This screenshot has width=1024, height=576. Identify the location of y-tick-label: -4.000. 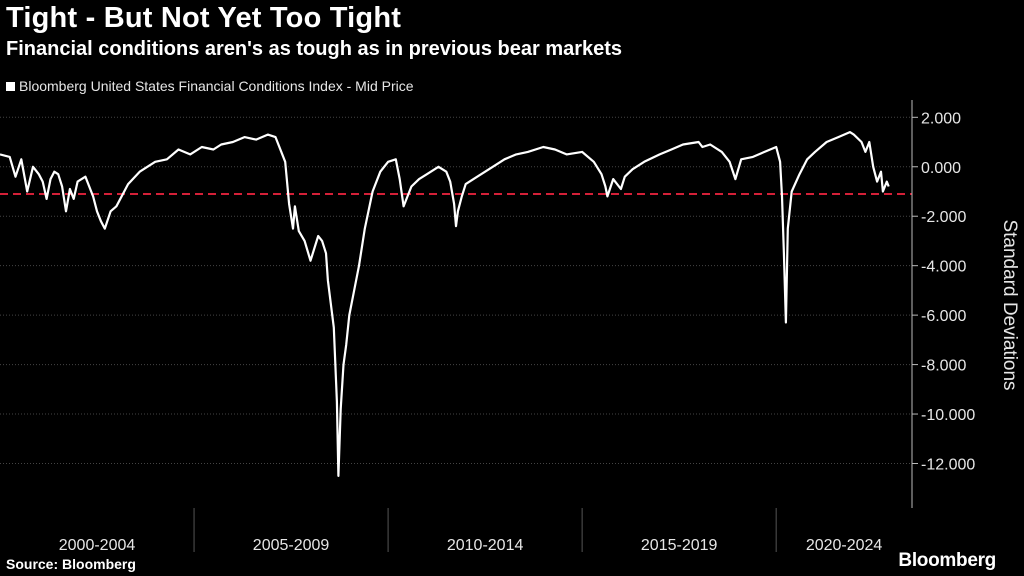
(943, 267).